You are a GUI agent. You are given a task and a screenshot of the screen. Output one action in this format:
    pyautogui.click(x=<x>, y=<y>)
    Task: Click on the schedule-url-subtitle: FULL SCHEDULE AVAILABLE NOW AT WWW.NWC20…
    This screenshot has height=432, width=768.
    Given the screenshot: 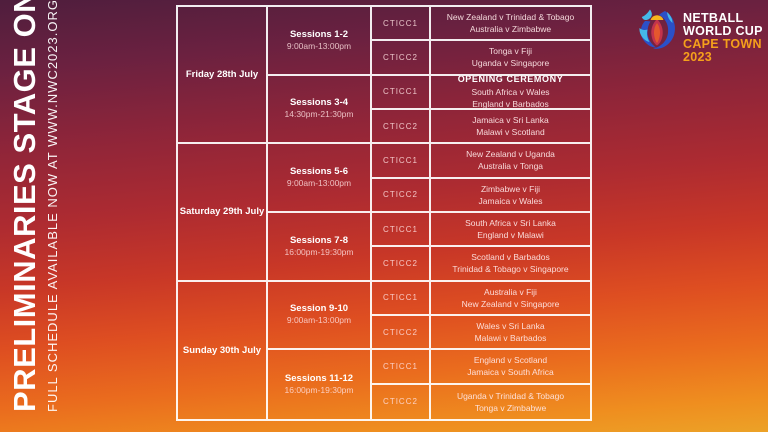 What is the action you would take?
    pyautogui.click(x=52, y=206)
    